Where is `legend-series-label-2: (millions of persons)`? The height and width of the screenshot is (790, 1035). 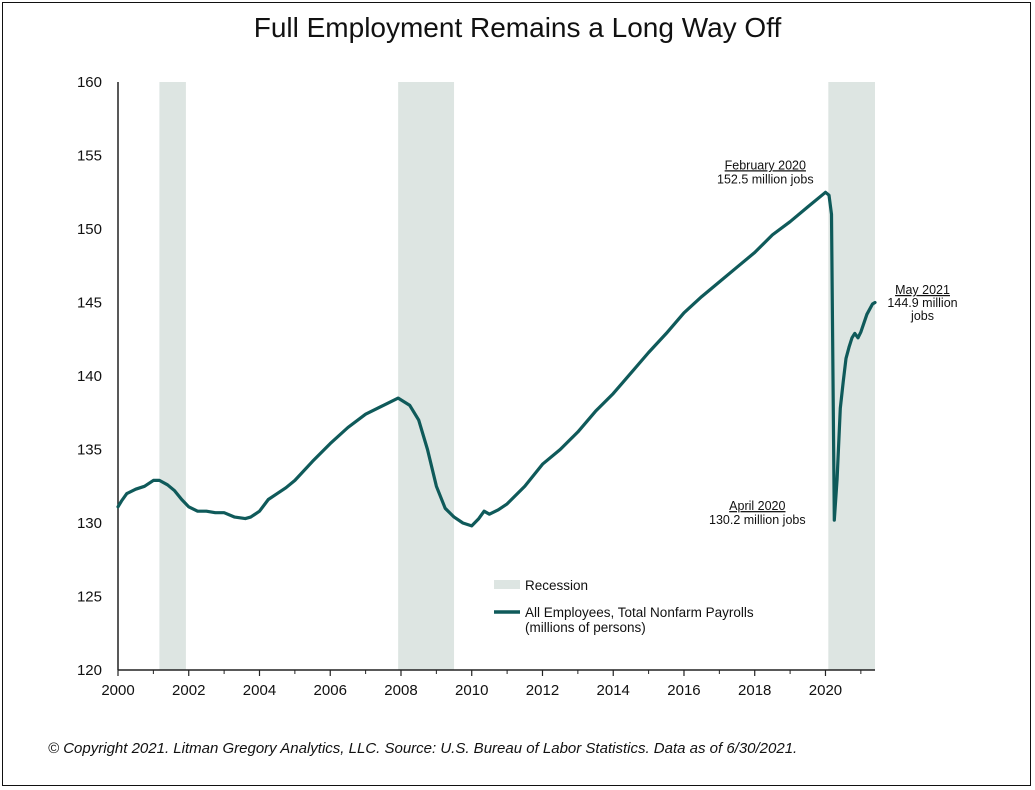 legend-series-label-2: (millions of persons) is located at coordinates (585, 627).